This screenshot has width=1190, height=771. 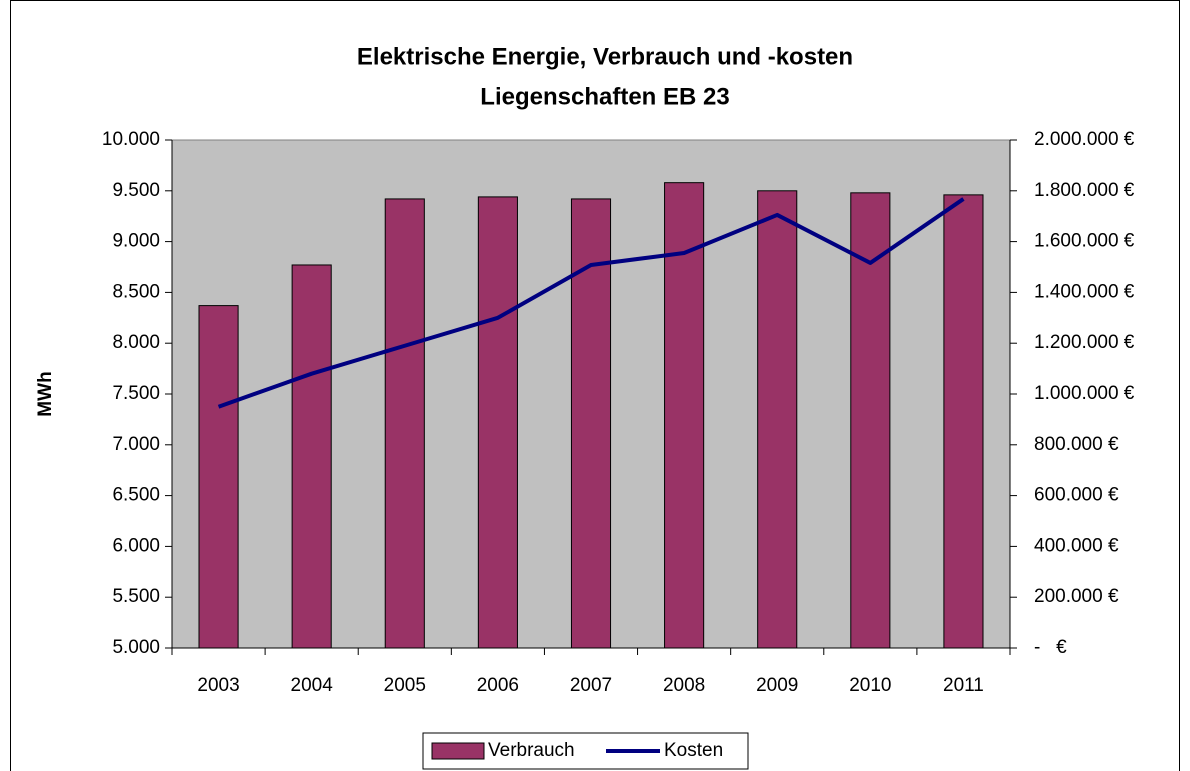 What do you see at coordinates (1084, 291) in the screenshot?
I see `y2-tick-label: 1.400.000 €` at bounding box center [1084, 291].